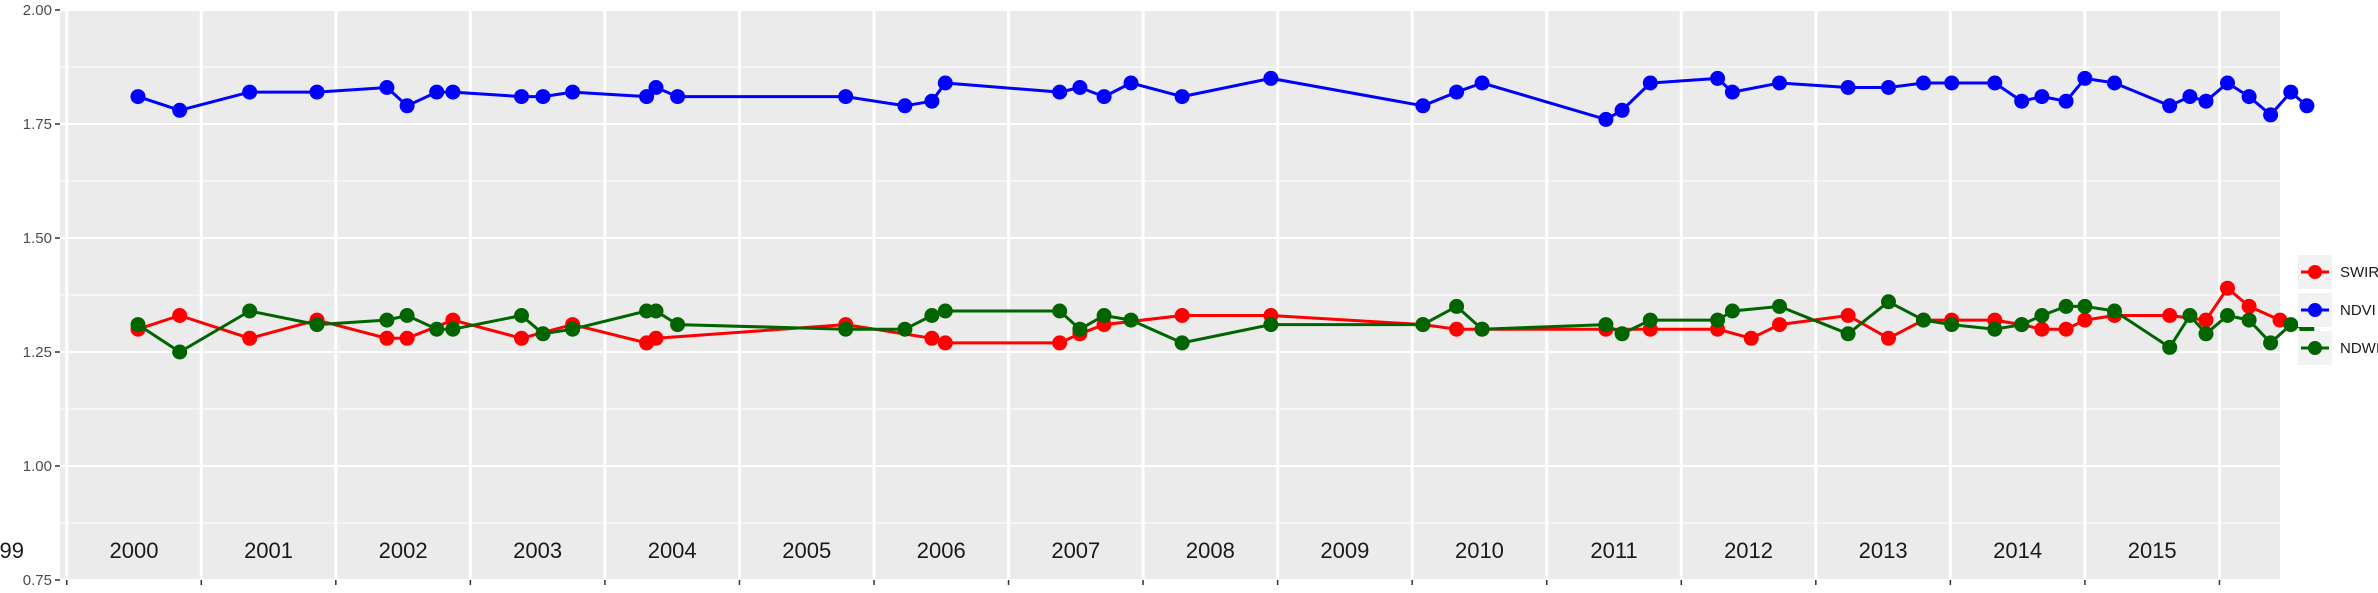 The image size is (2378, 593). Describe the element at coordinates (37, 10) in the screenshot. I see `y-tick-label: 2.00` at that location.